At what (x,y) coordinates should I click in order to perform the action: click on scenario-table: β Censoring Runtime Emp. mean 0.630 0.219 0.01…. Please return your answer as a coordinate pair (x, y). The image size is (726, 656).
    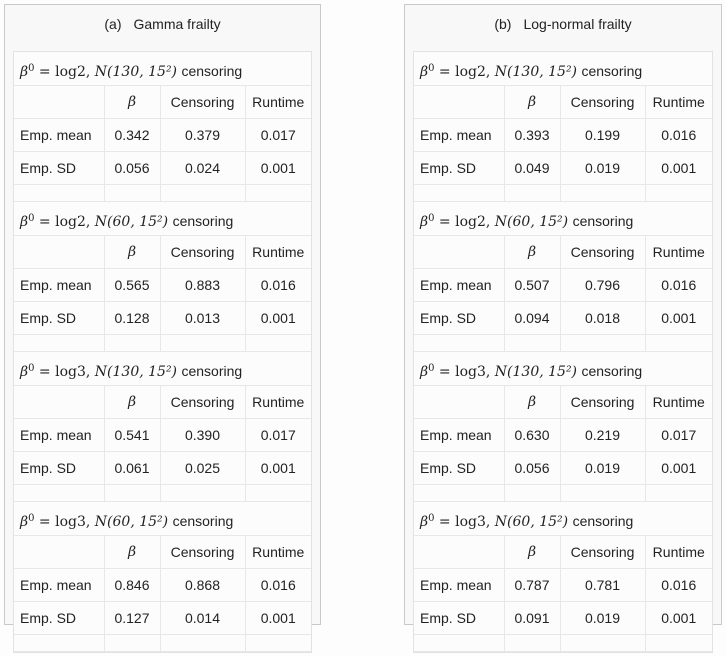
    Looking at the image, I should click on (563, 444).